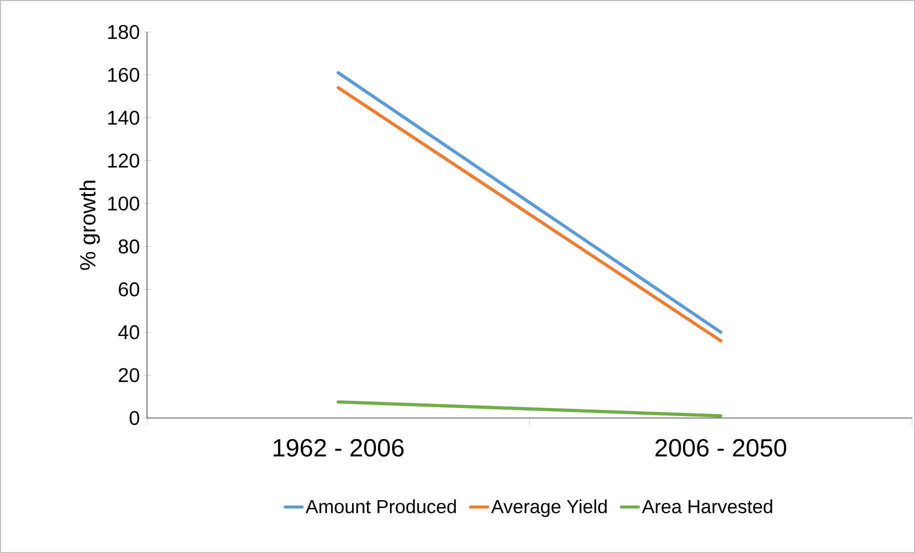 The image size is (915, 553). What do you see at coordinates (124, 203) in the screenshot?
I see `y-tick-label: 100` at bounding box center [124, 203].